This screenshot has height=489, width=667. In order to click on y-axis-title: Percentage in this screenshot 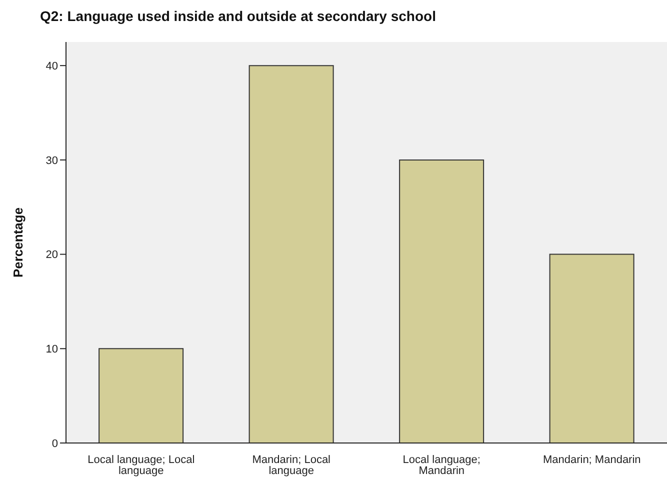, I will do `click(18, 242)`.